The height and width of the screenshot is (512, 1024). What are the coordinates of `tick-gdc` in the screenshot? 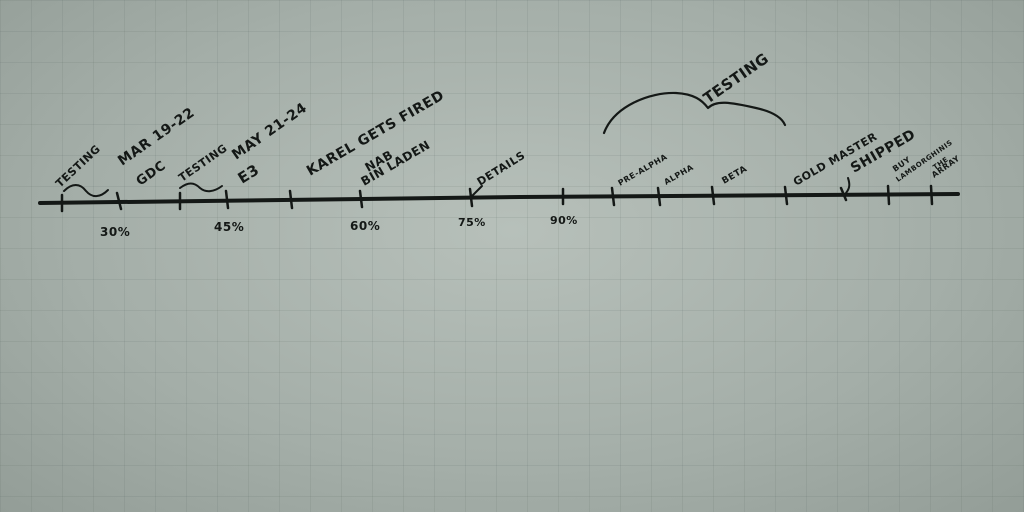 It's located at (119, 201).